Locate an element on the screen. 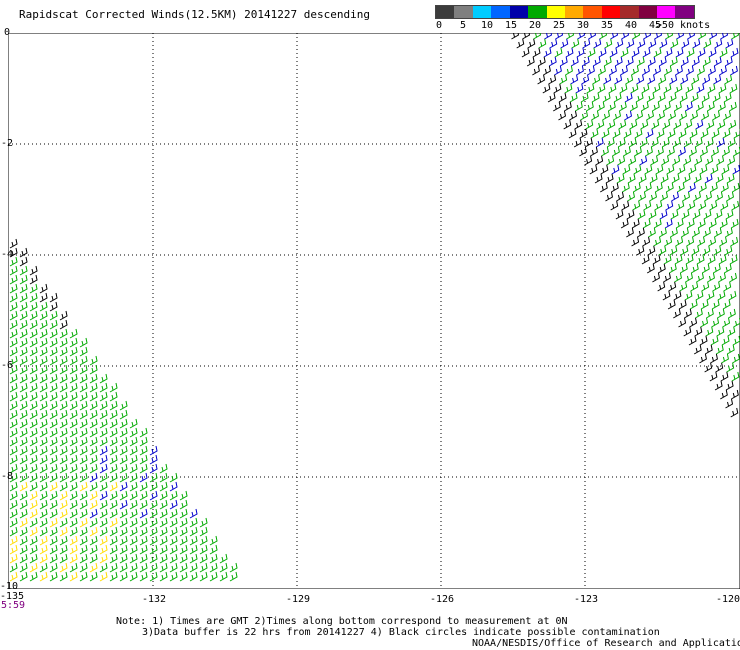 This screenshot has height=650, width=740. swath-time-label: 5:59 is located at coordinates (13, 605).